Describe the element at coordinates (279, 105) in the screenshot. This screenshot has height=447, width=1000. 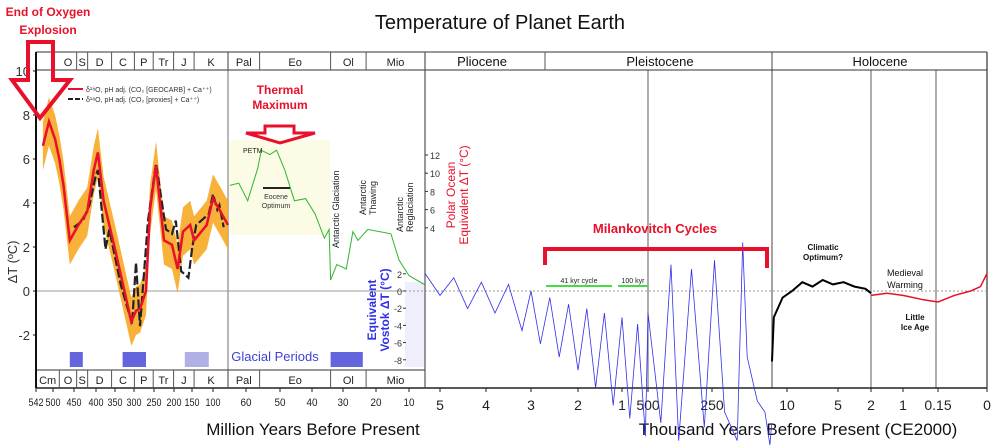
I see `thermal-maximum-annotation-line: Maximum` at that location.